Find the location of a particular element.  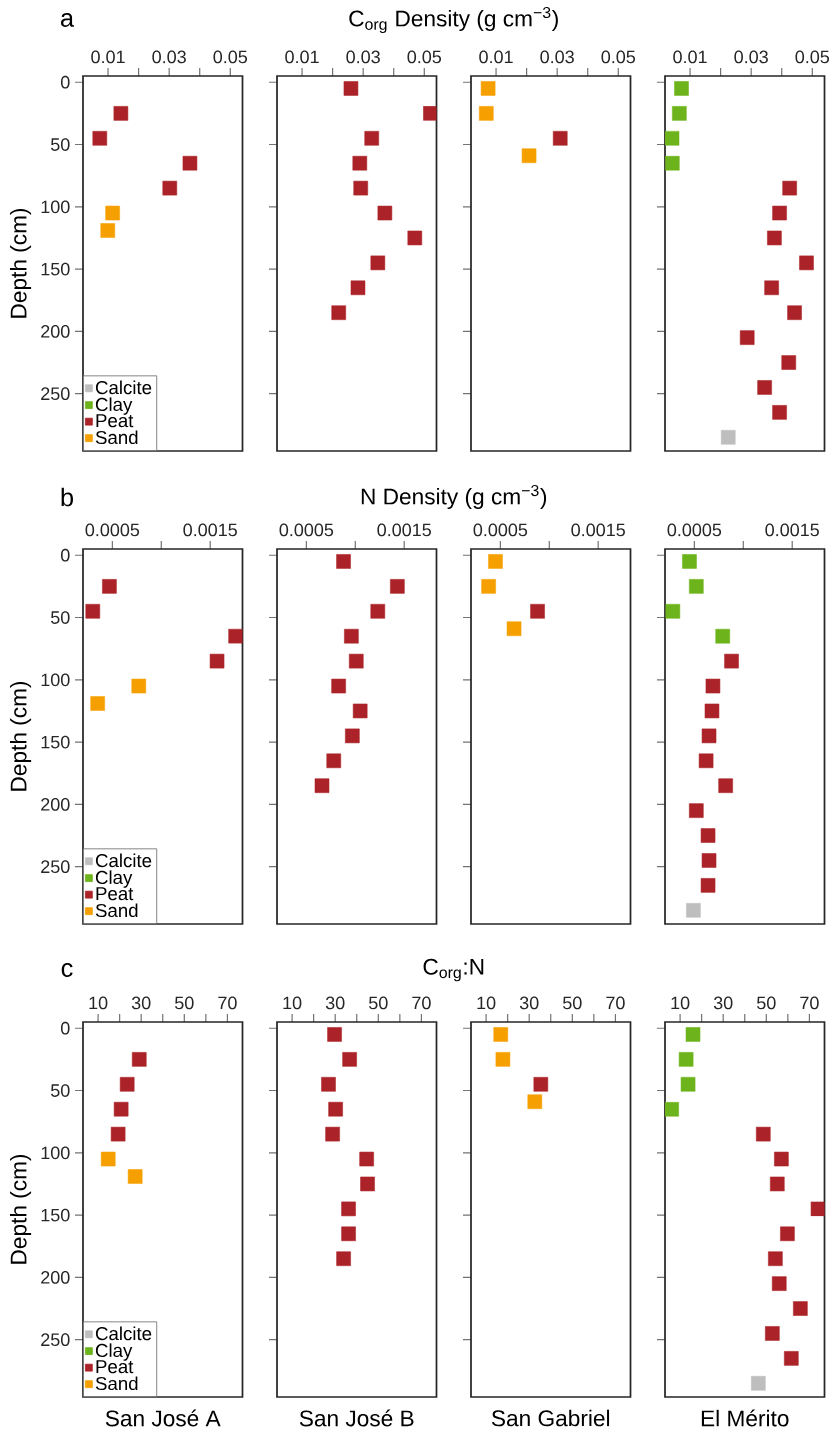

y-axis-title: Depth (cm) is located at coordinates (20, 263).